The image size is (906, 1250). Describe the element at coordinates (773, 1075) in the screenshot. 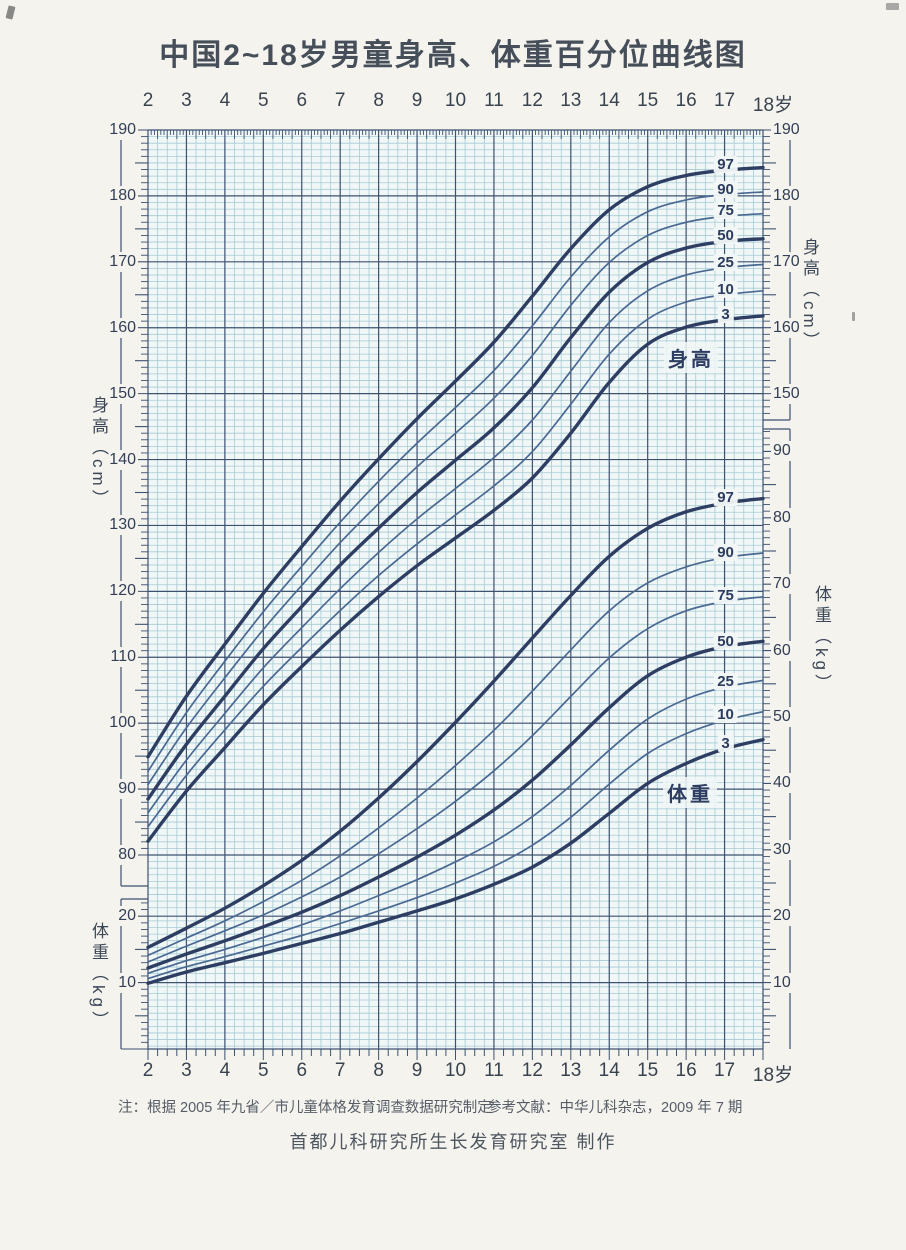

I see `bottom-age-label-18岁: 18岁` at that location.